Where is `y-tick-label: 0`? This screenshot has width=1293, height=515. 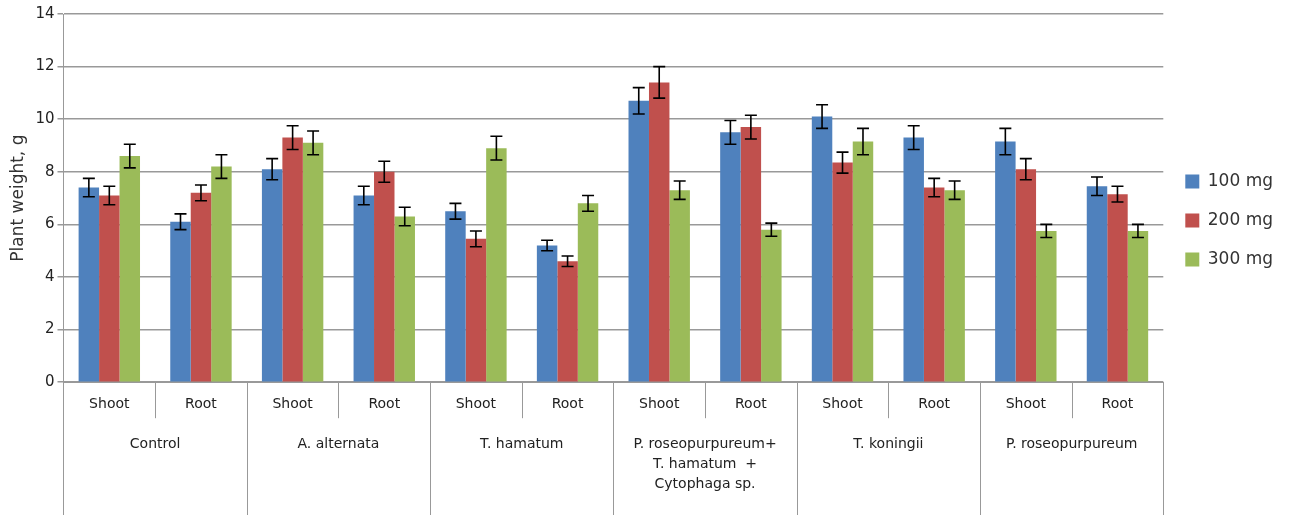 y-tick-label: 0 is located at coordinates (49, 381).